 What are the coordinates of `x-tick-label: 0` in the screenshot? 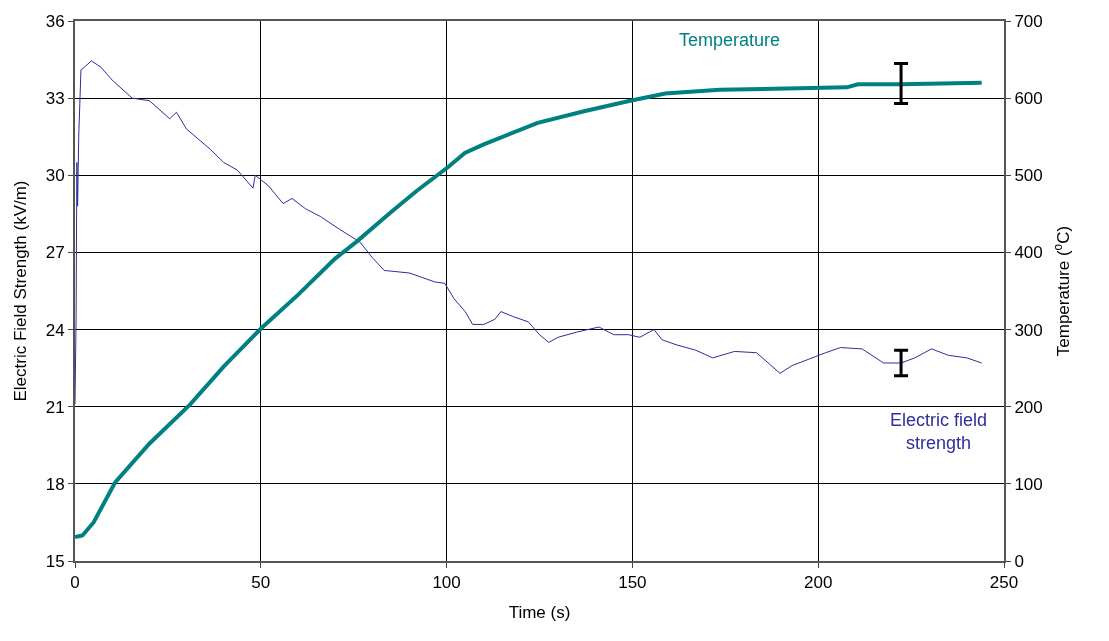 It's located at (75, 583).